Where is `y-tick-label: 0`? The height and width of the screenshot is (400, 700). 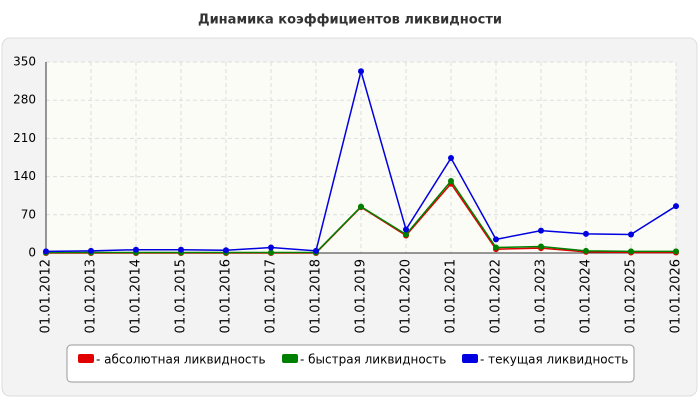
y-tick-label: 0 is located at coordinates (32, 253).